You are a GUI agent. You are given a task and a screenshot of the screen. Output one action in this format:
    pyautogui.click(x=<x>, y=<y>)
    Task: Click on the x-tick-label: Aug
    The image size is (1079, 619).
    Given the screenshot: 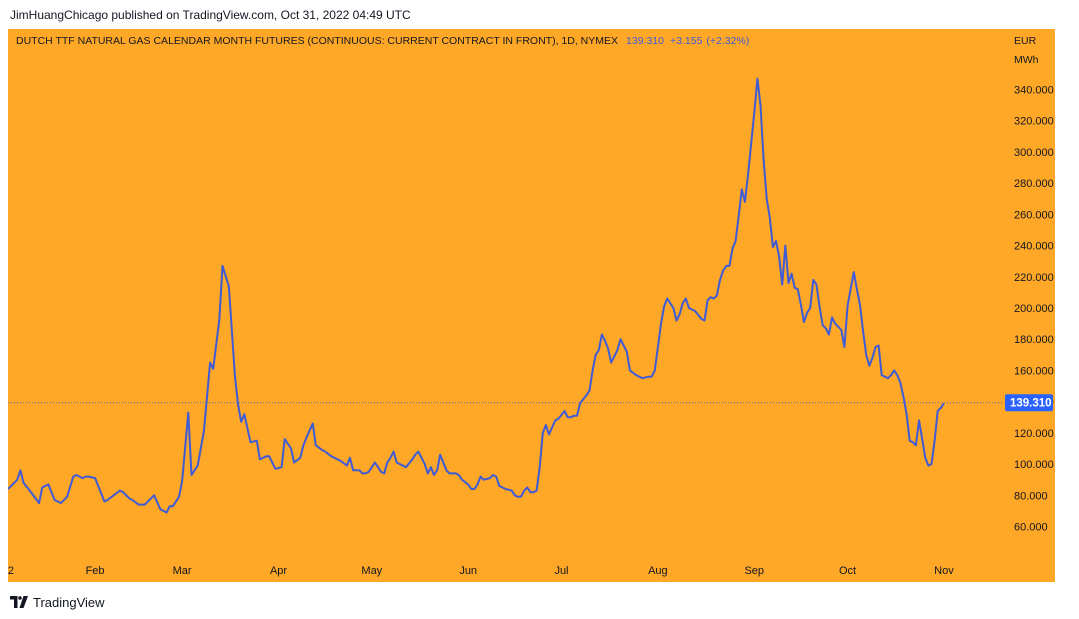 What is the action you would take?
    pyautogui.click(x=658, y=571)
    